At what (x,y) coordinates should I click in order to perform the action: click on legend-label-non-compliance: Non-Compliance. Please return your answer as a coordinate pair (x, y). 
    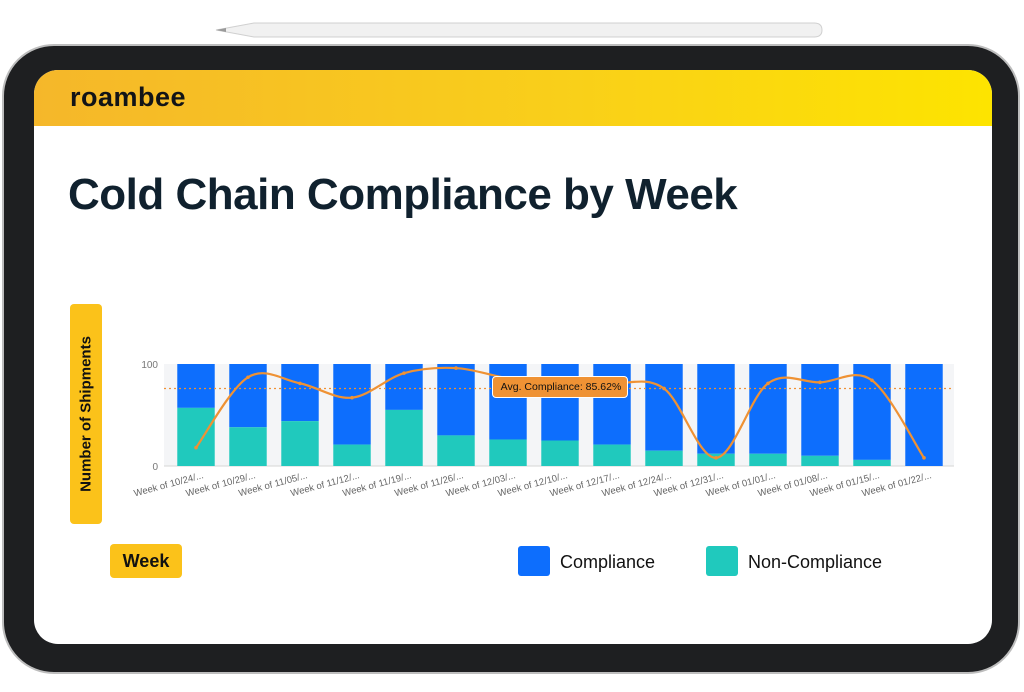
    Looking at the image, I should click on (815, 562).